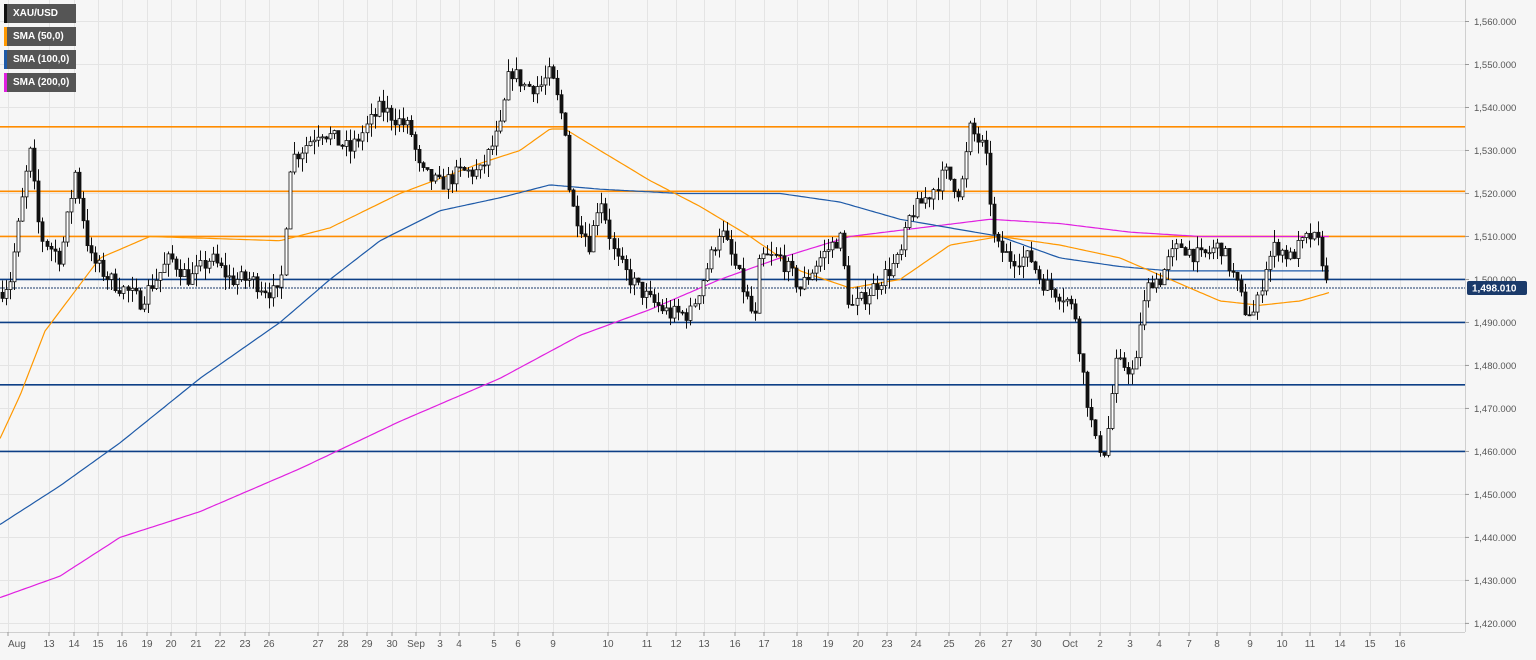 This screenshot has width=1536, height=660. Describe the element at coordinates (5, 36) in the screenshot. I see `legend-swatch-sma50` at that location.